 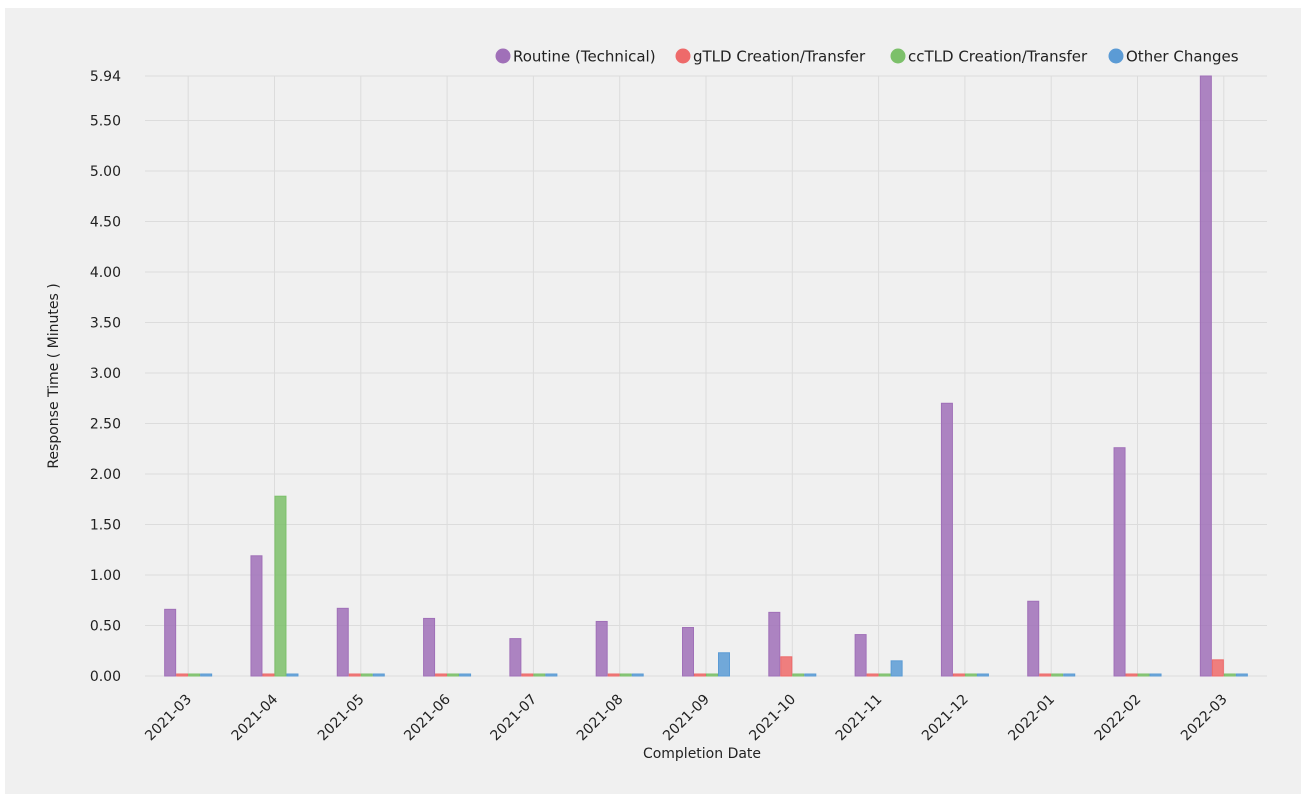 I want to click on y-tick-label: 5.50, so click(x=105, y=121).